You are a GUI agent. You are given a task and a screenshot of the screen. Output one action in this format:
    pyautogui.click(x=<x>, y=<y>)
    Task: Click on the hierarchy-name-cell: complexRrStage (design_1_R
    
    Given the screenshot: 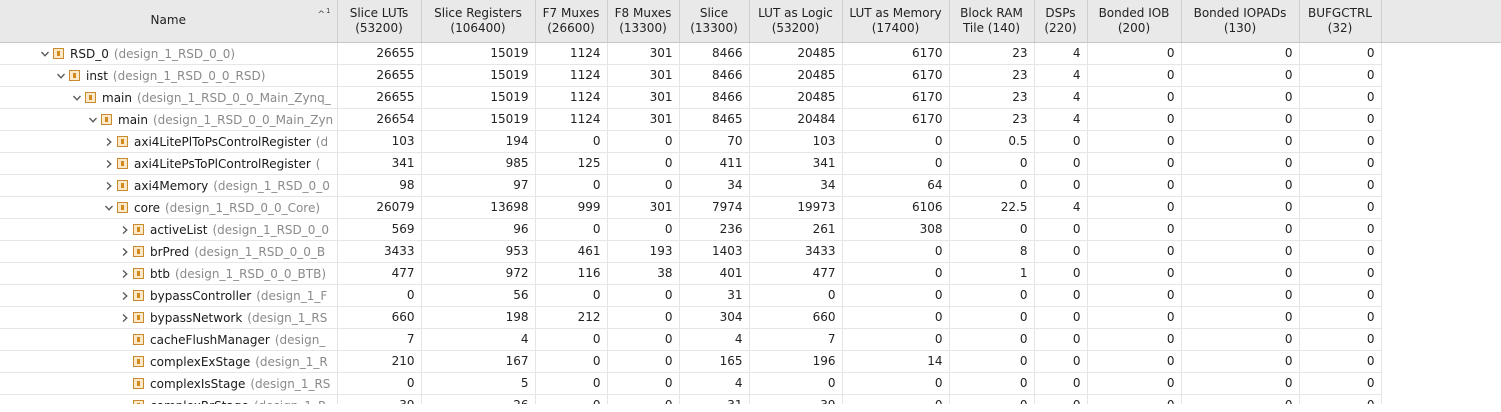 What is the action you would take?
    pyautogui.click(x=169, y=399)
    